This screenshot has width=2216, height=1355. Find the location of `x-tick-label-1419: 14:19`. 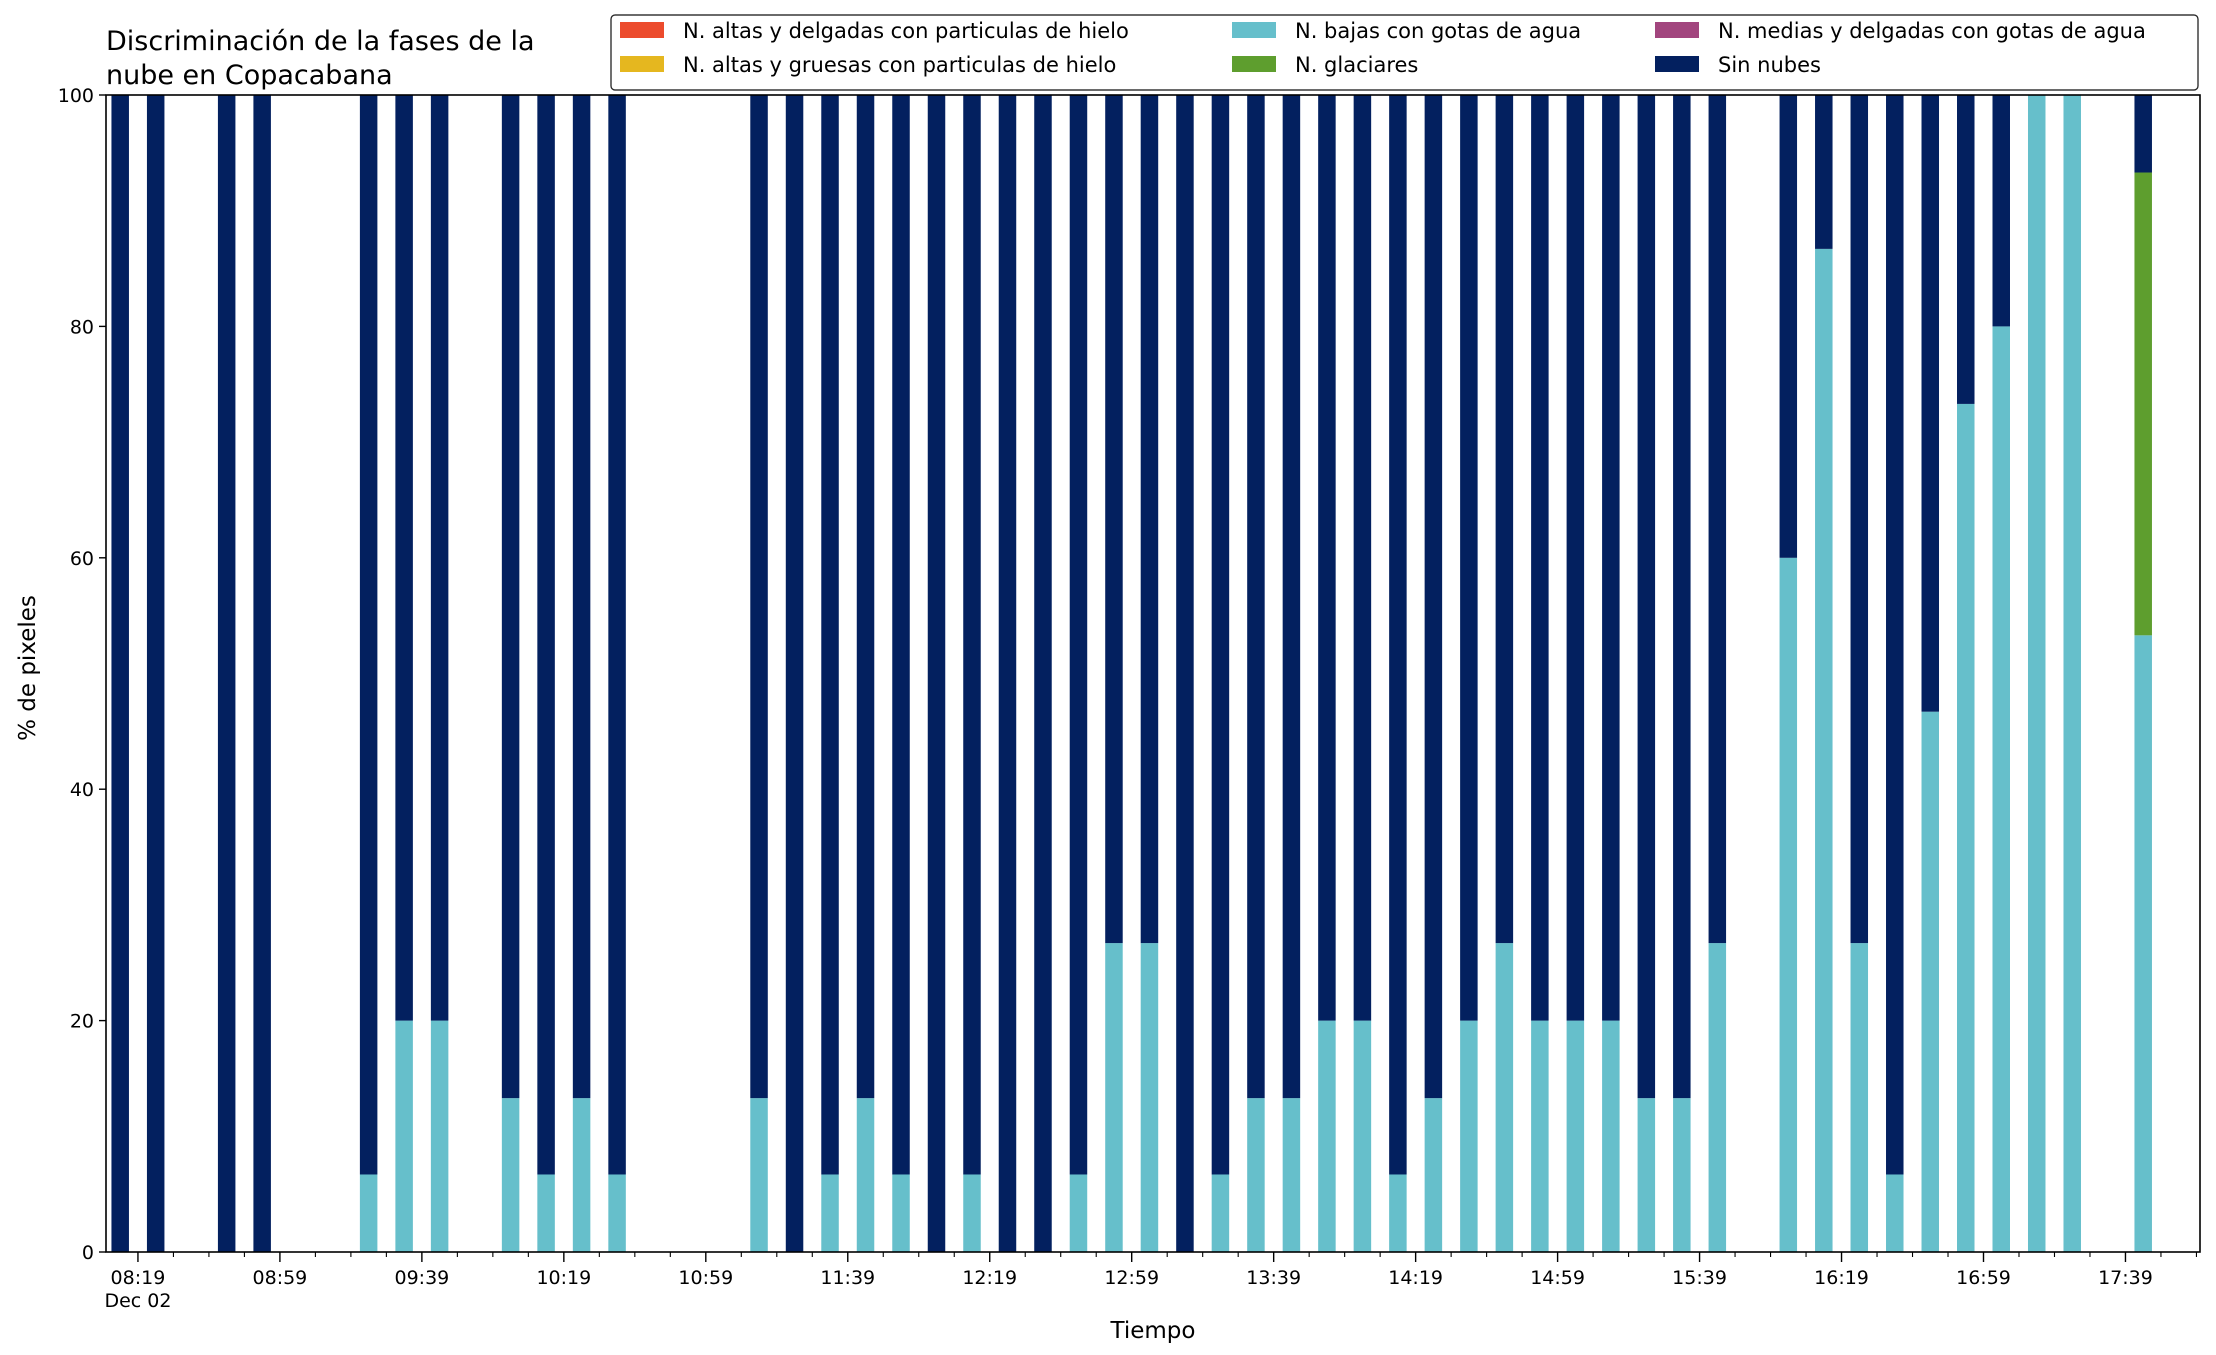

x-tick-label-1419: 14:19 is located at coordinates (1415, 1278).